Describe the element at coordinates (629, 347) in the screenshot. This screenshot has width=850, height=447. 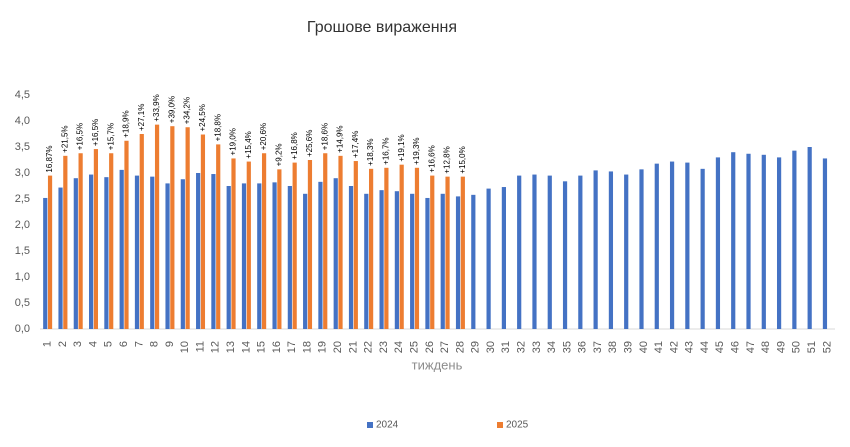
I see `x-tick-label: 39` at that location.